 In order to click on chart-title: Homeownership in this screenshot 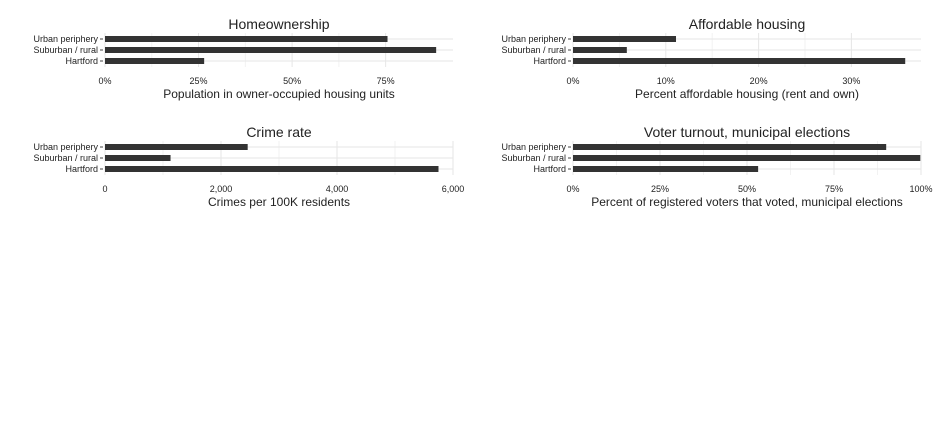, I will do `click(278, 24)`.